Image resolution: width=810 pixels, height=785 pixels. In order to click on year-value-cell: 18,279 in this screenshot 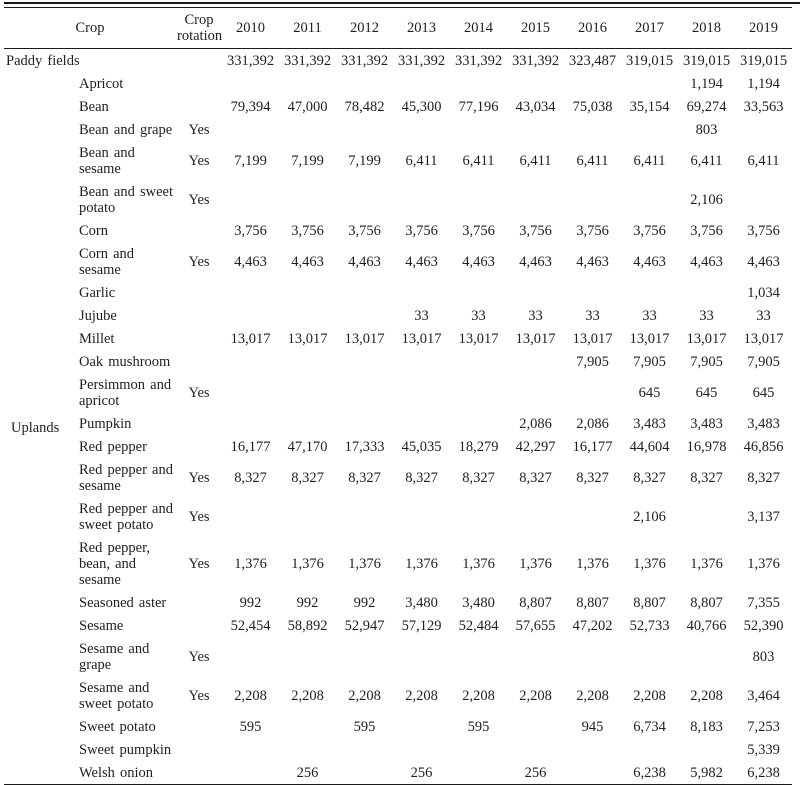, I will do `click(478, 446)`.